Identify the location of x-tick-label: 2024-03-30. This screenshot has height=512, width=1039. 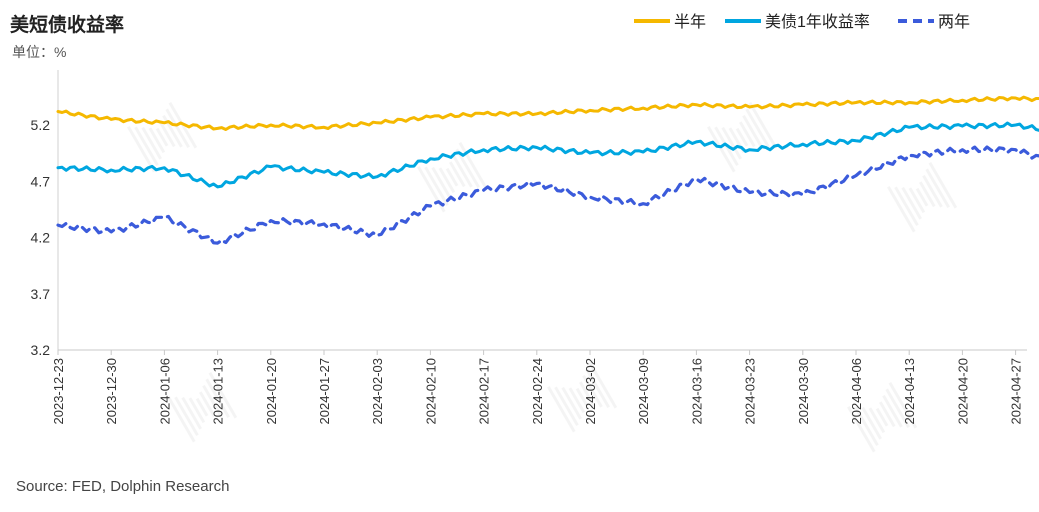
(803, 391).